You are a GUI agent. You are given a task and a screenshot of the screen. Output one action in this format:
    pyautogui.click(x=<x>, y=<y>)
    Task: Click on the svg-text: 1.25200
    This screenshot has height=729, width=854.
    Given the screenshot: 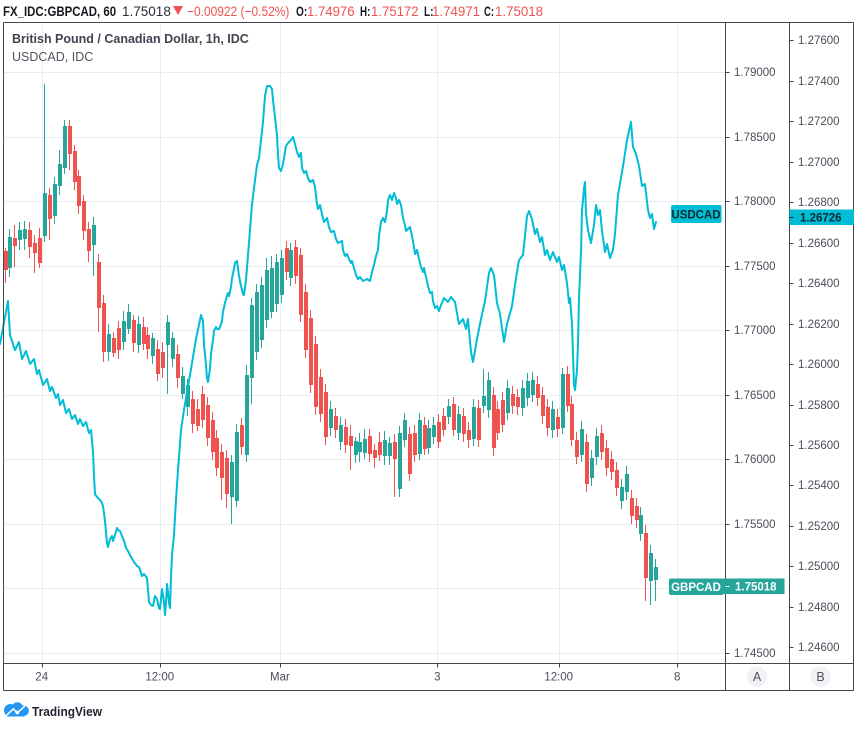 What is the action you would take?
    pyautogui.click(x=819, y=527)
    